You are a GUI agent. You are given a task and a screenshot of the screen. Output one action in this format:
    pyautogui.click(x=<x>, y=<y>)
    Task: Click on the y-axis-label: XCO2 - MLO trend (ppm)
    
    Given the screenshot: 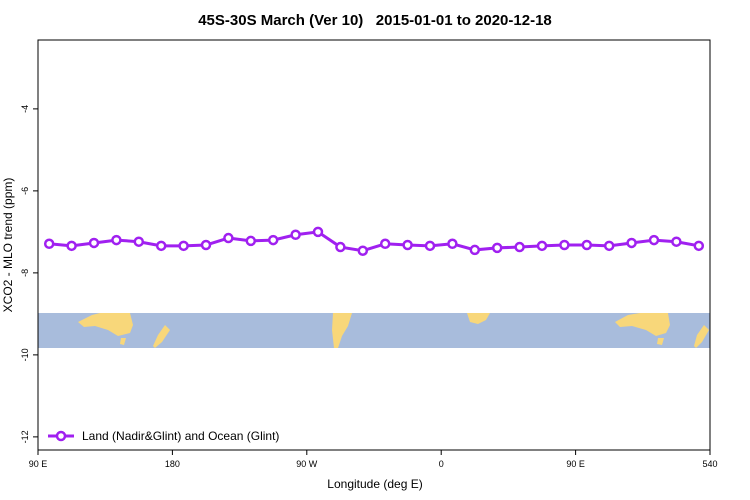 What is the action you would take?
    pyautogui.click(x=8, y=245)
    